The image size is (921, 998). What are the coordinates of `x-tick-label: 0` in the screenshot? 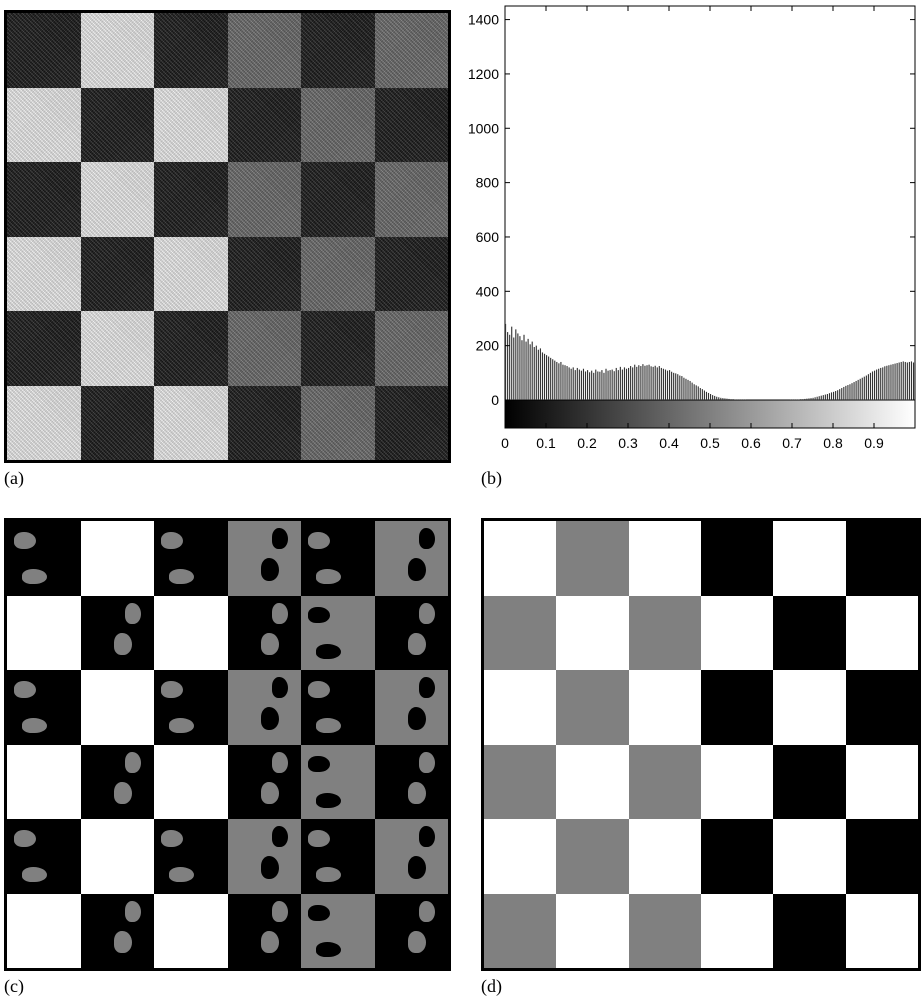 It's located at (505, 443).